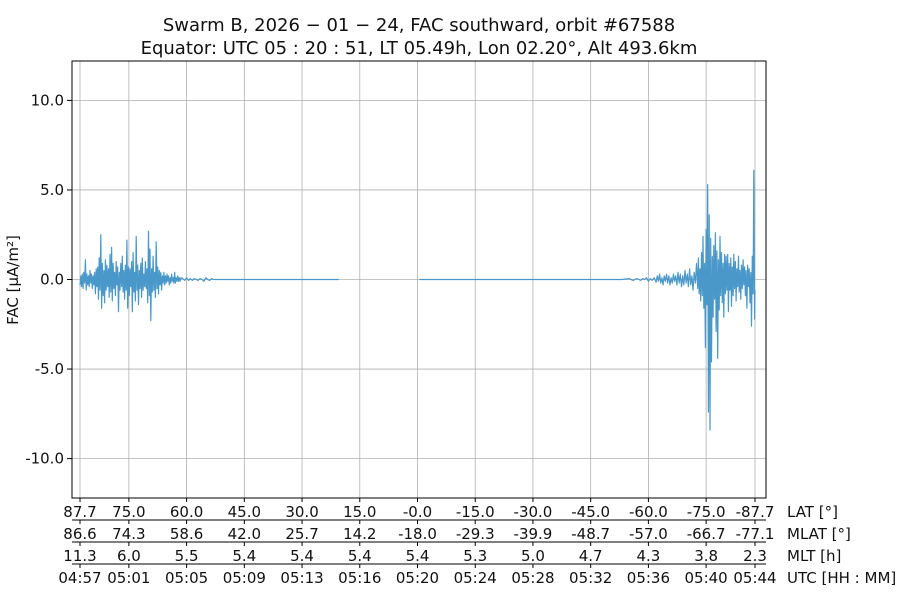 The height and width of the screenshot is (600, 900). What do you see at coordinates (475, 512) in the screenshot?
I see `x-row-tick-label: -15.0` at bounding box center [475, 512].